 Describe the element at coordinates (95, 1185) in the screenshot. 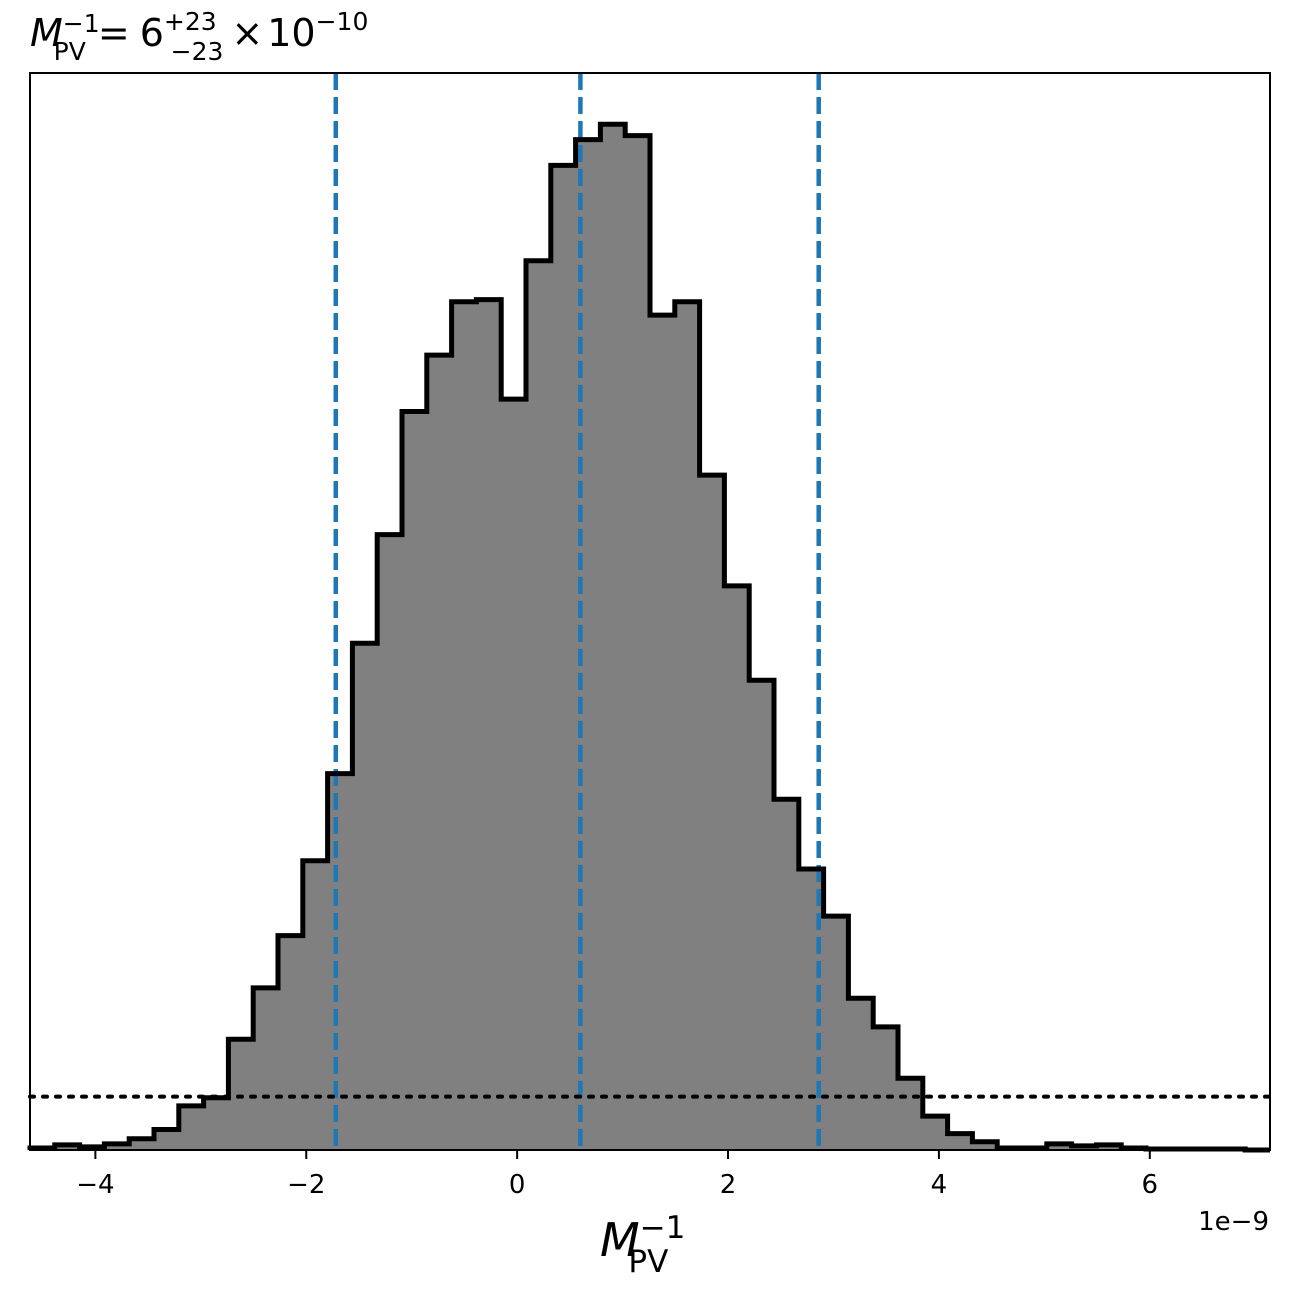

I see `x-tick-label: −4` at that location.